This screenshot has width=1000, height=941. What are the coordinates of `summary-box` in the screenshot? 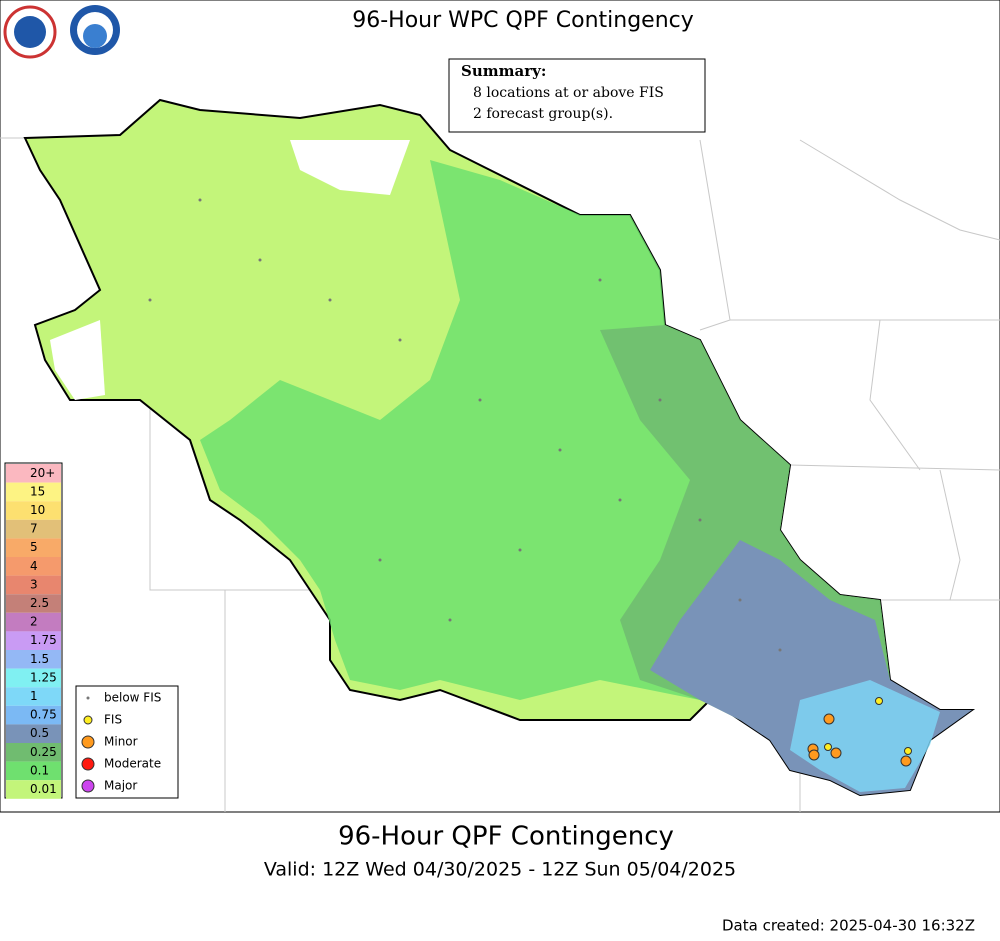 It's located at (577, 95).